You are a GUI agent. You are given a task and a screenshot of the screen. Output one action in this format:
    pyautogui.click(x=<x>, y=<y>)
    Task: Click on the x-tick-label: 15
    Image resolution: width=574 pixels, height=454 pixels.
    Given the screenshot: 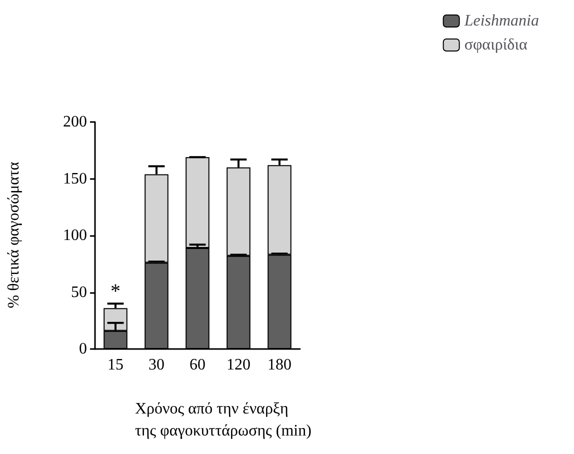 What is the action you would take?
    pyautogui.click(x=116, y=365)
    